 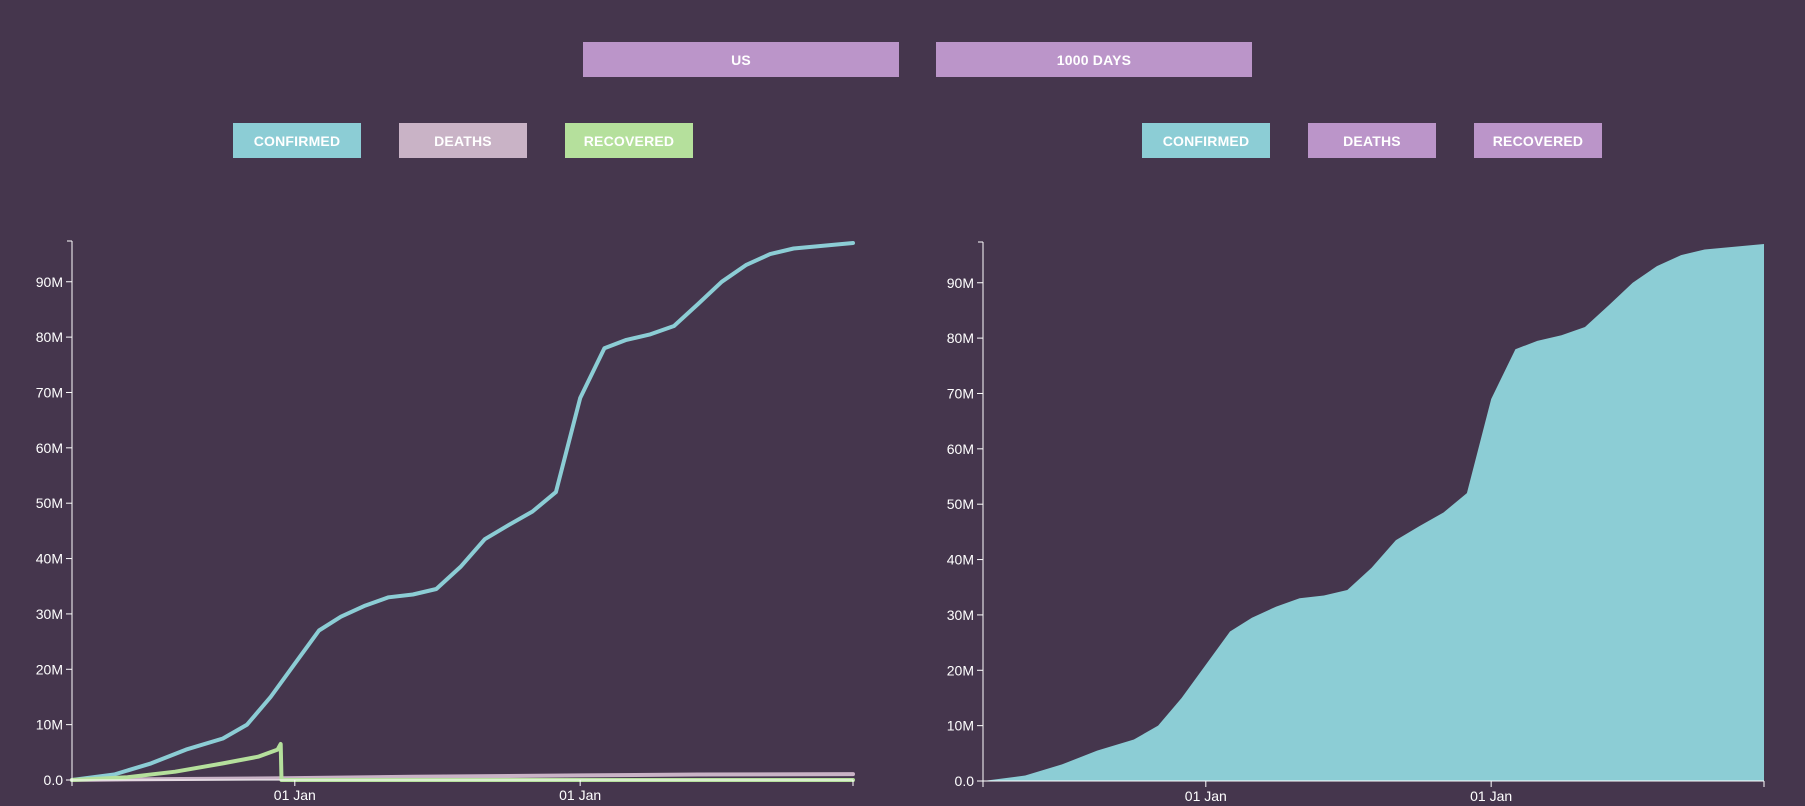 I want to click on right-deaths-button: DEATHS, so click(x=1372, y=140).